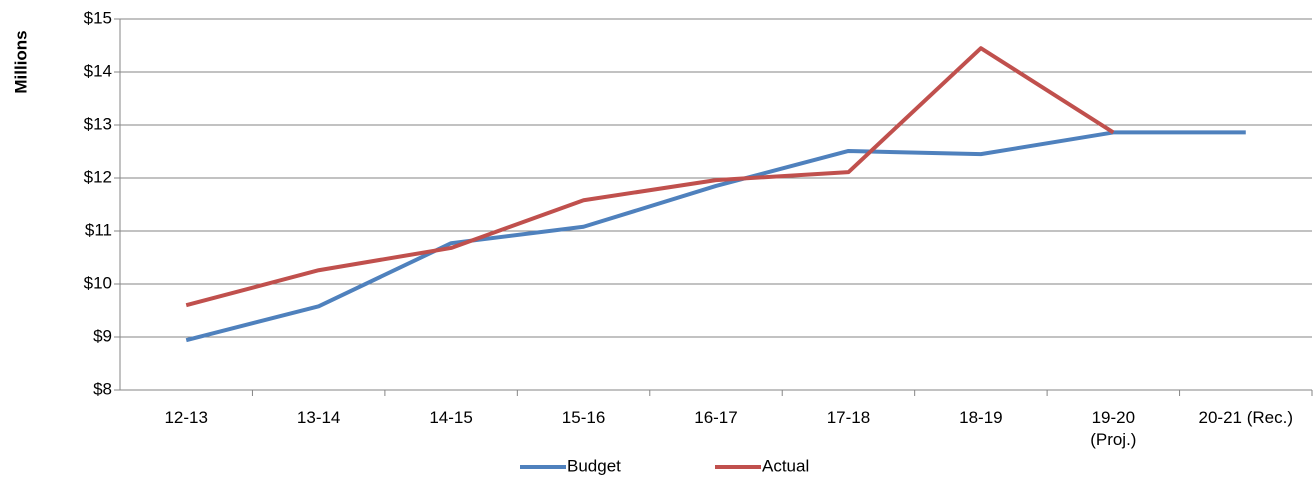 The image size is (1314, 485). What do you see at coordinates (716, 417) in the screenshot?
I see `x-tick-label: 16-17` at bounding box center [716, 417].